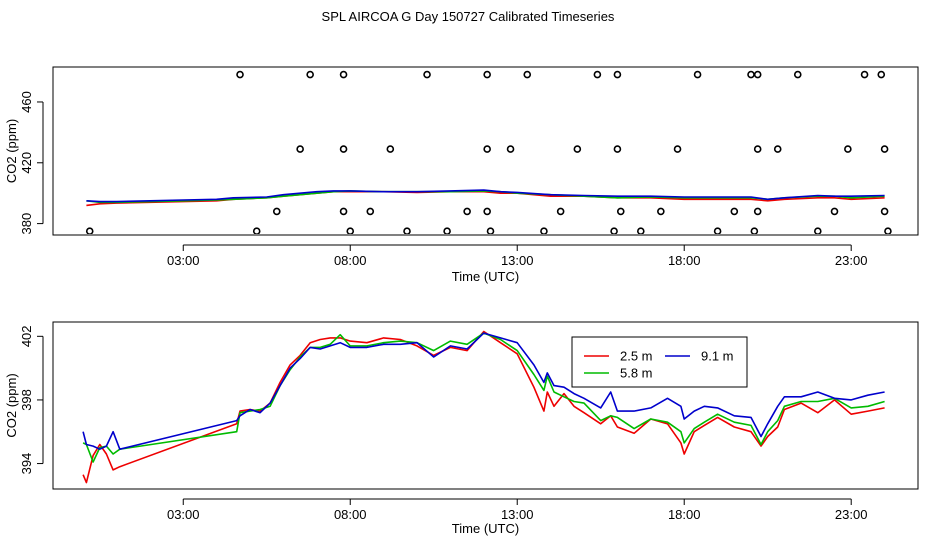 The height and width of the screenshot is (540, 936). Describe the element at coordinates (659, 362) in the screenshot. I see `bottom-legend-box` at that location.